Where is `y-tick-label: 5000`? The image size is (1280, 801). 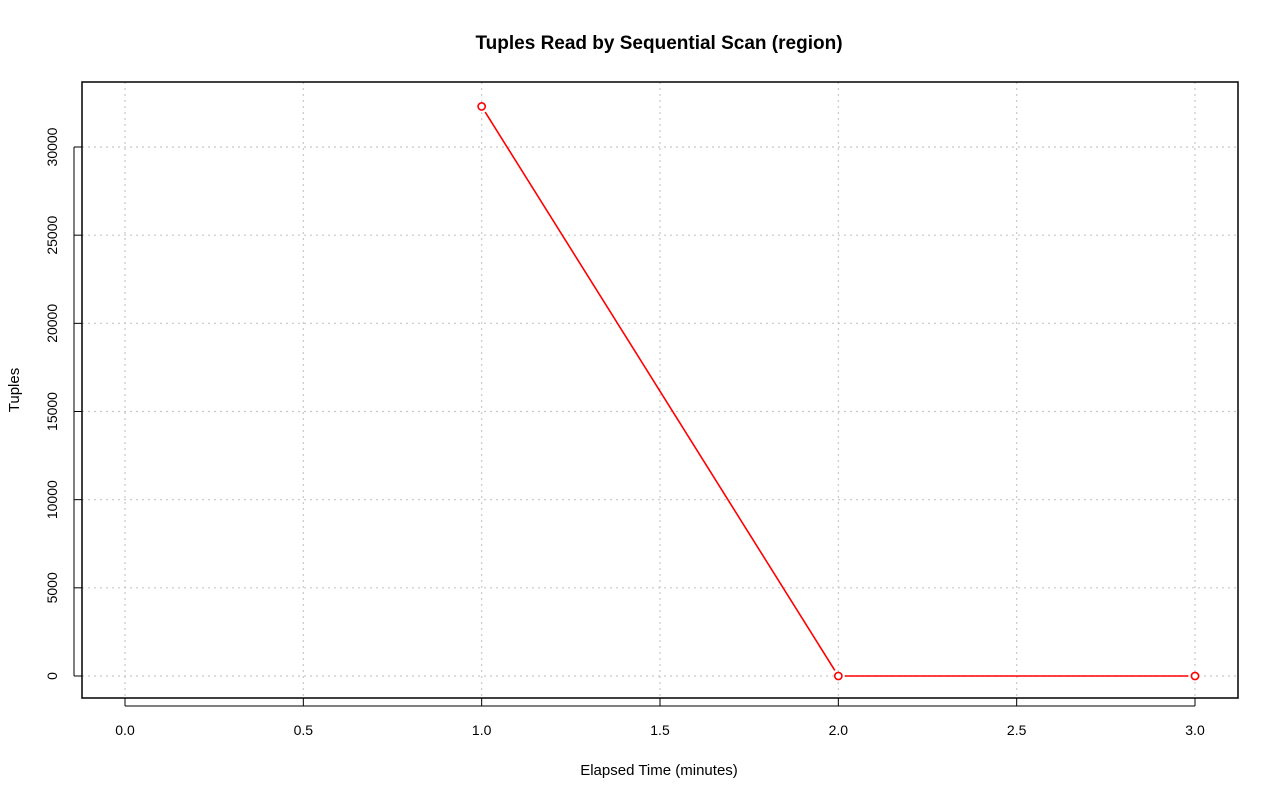
y-tick-label: 5000 is located at coordinates (52, 587).